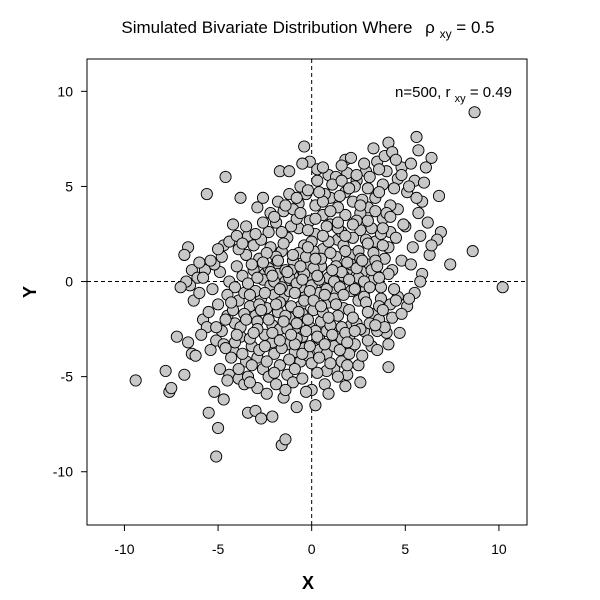 Image resolution: width=600 pixels, height=600 pixels. What do you see at coordinates (308, 583) in the screenshot?
I see `x-axis-title: X` at bounding box center [308, 583].